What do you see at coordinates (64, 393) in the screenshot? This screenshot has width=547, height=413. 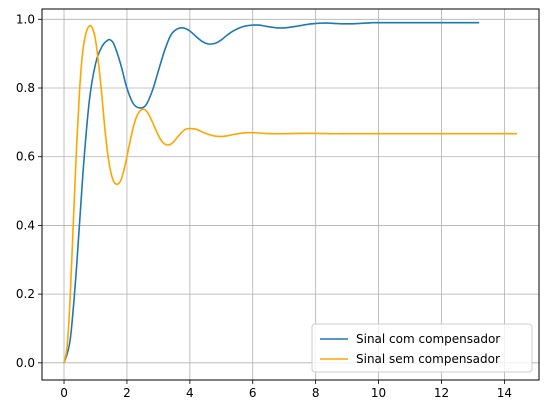 I see `x-tick-label: 0` at bounding box center [64, 393].